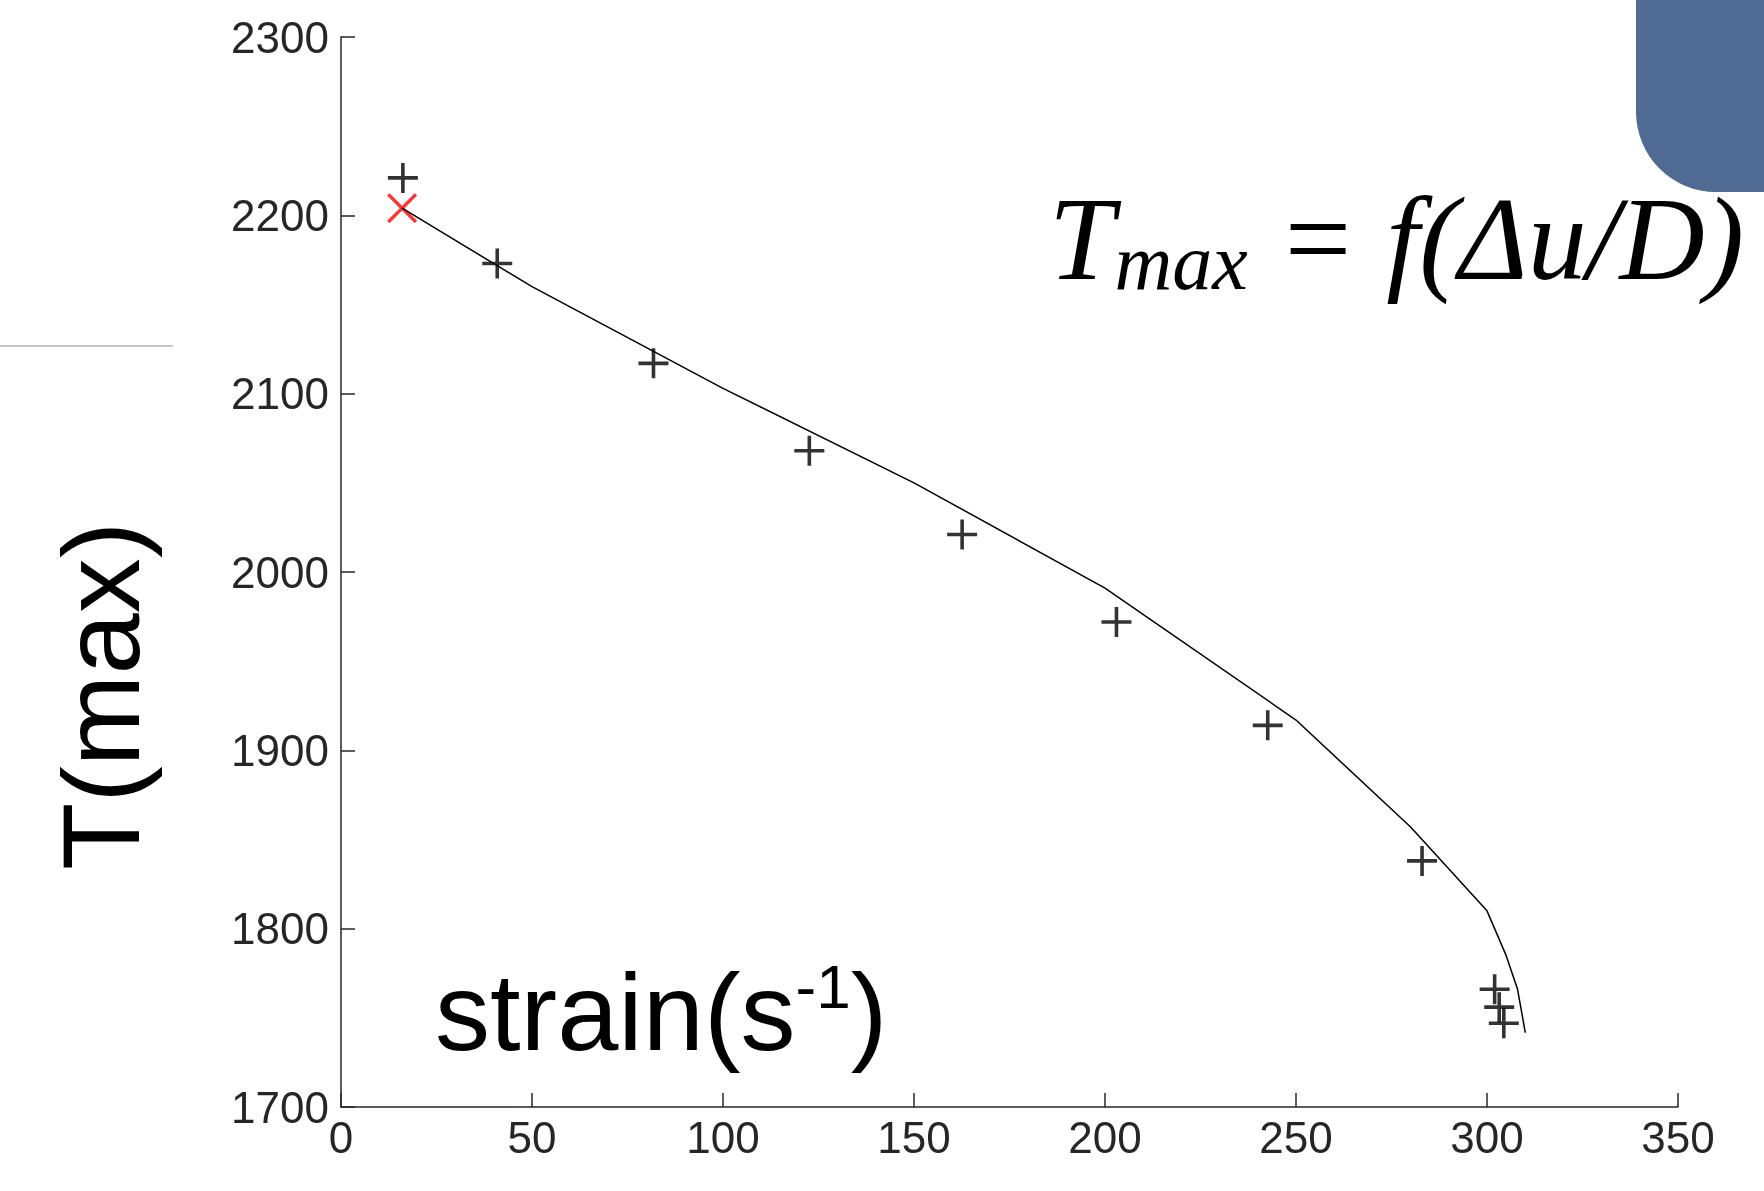  I want to click on x-tick-label: 350, so click(1678, 1137).